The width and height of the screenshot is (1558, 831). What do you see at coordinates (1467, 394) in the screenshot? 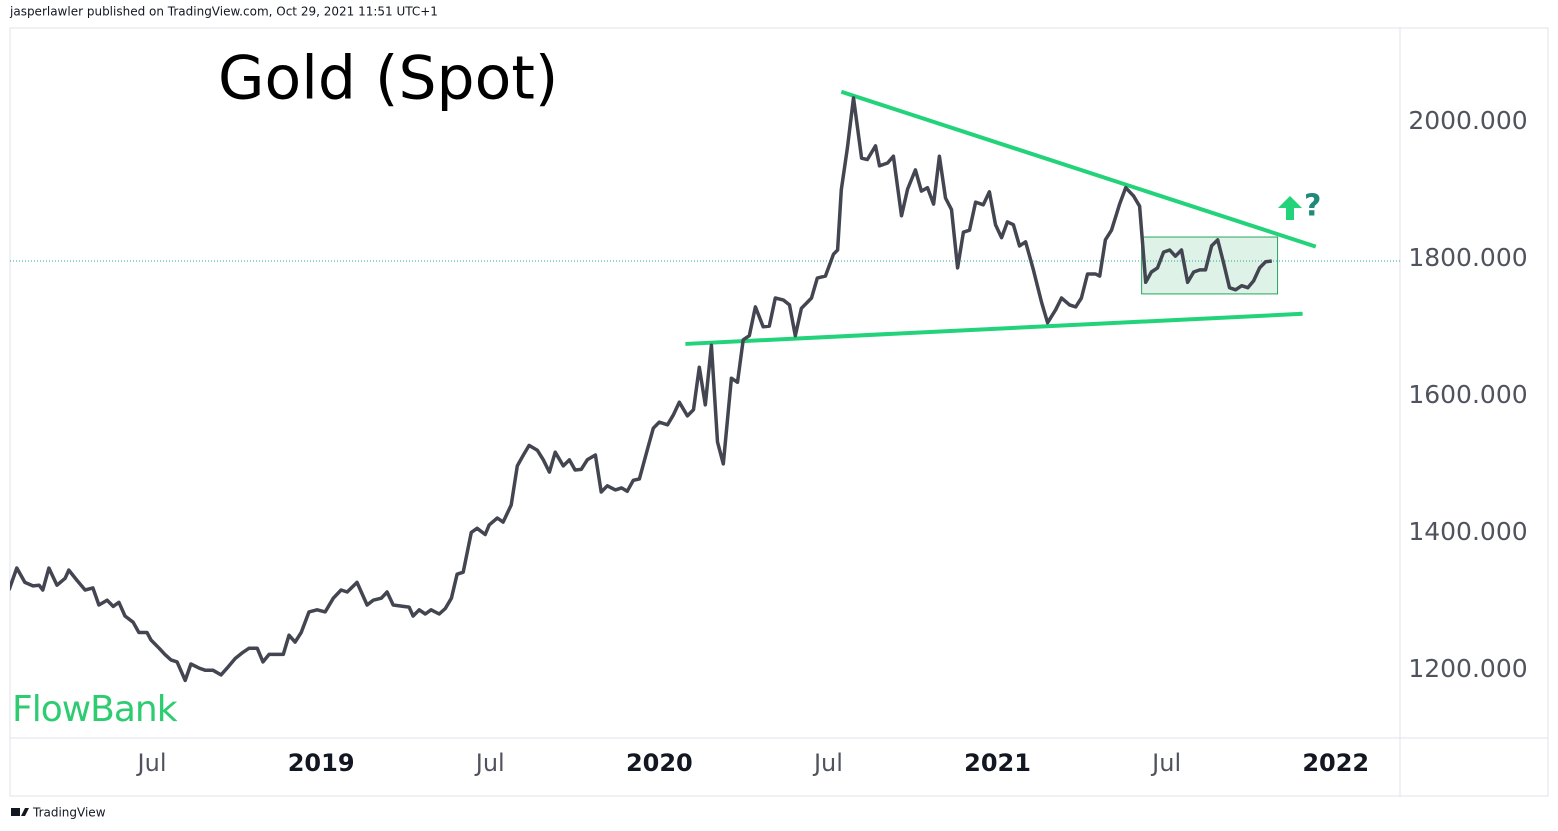
I see `y-tick-label: 1600.000` at bounding box center [1467, 394].